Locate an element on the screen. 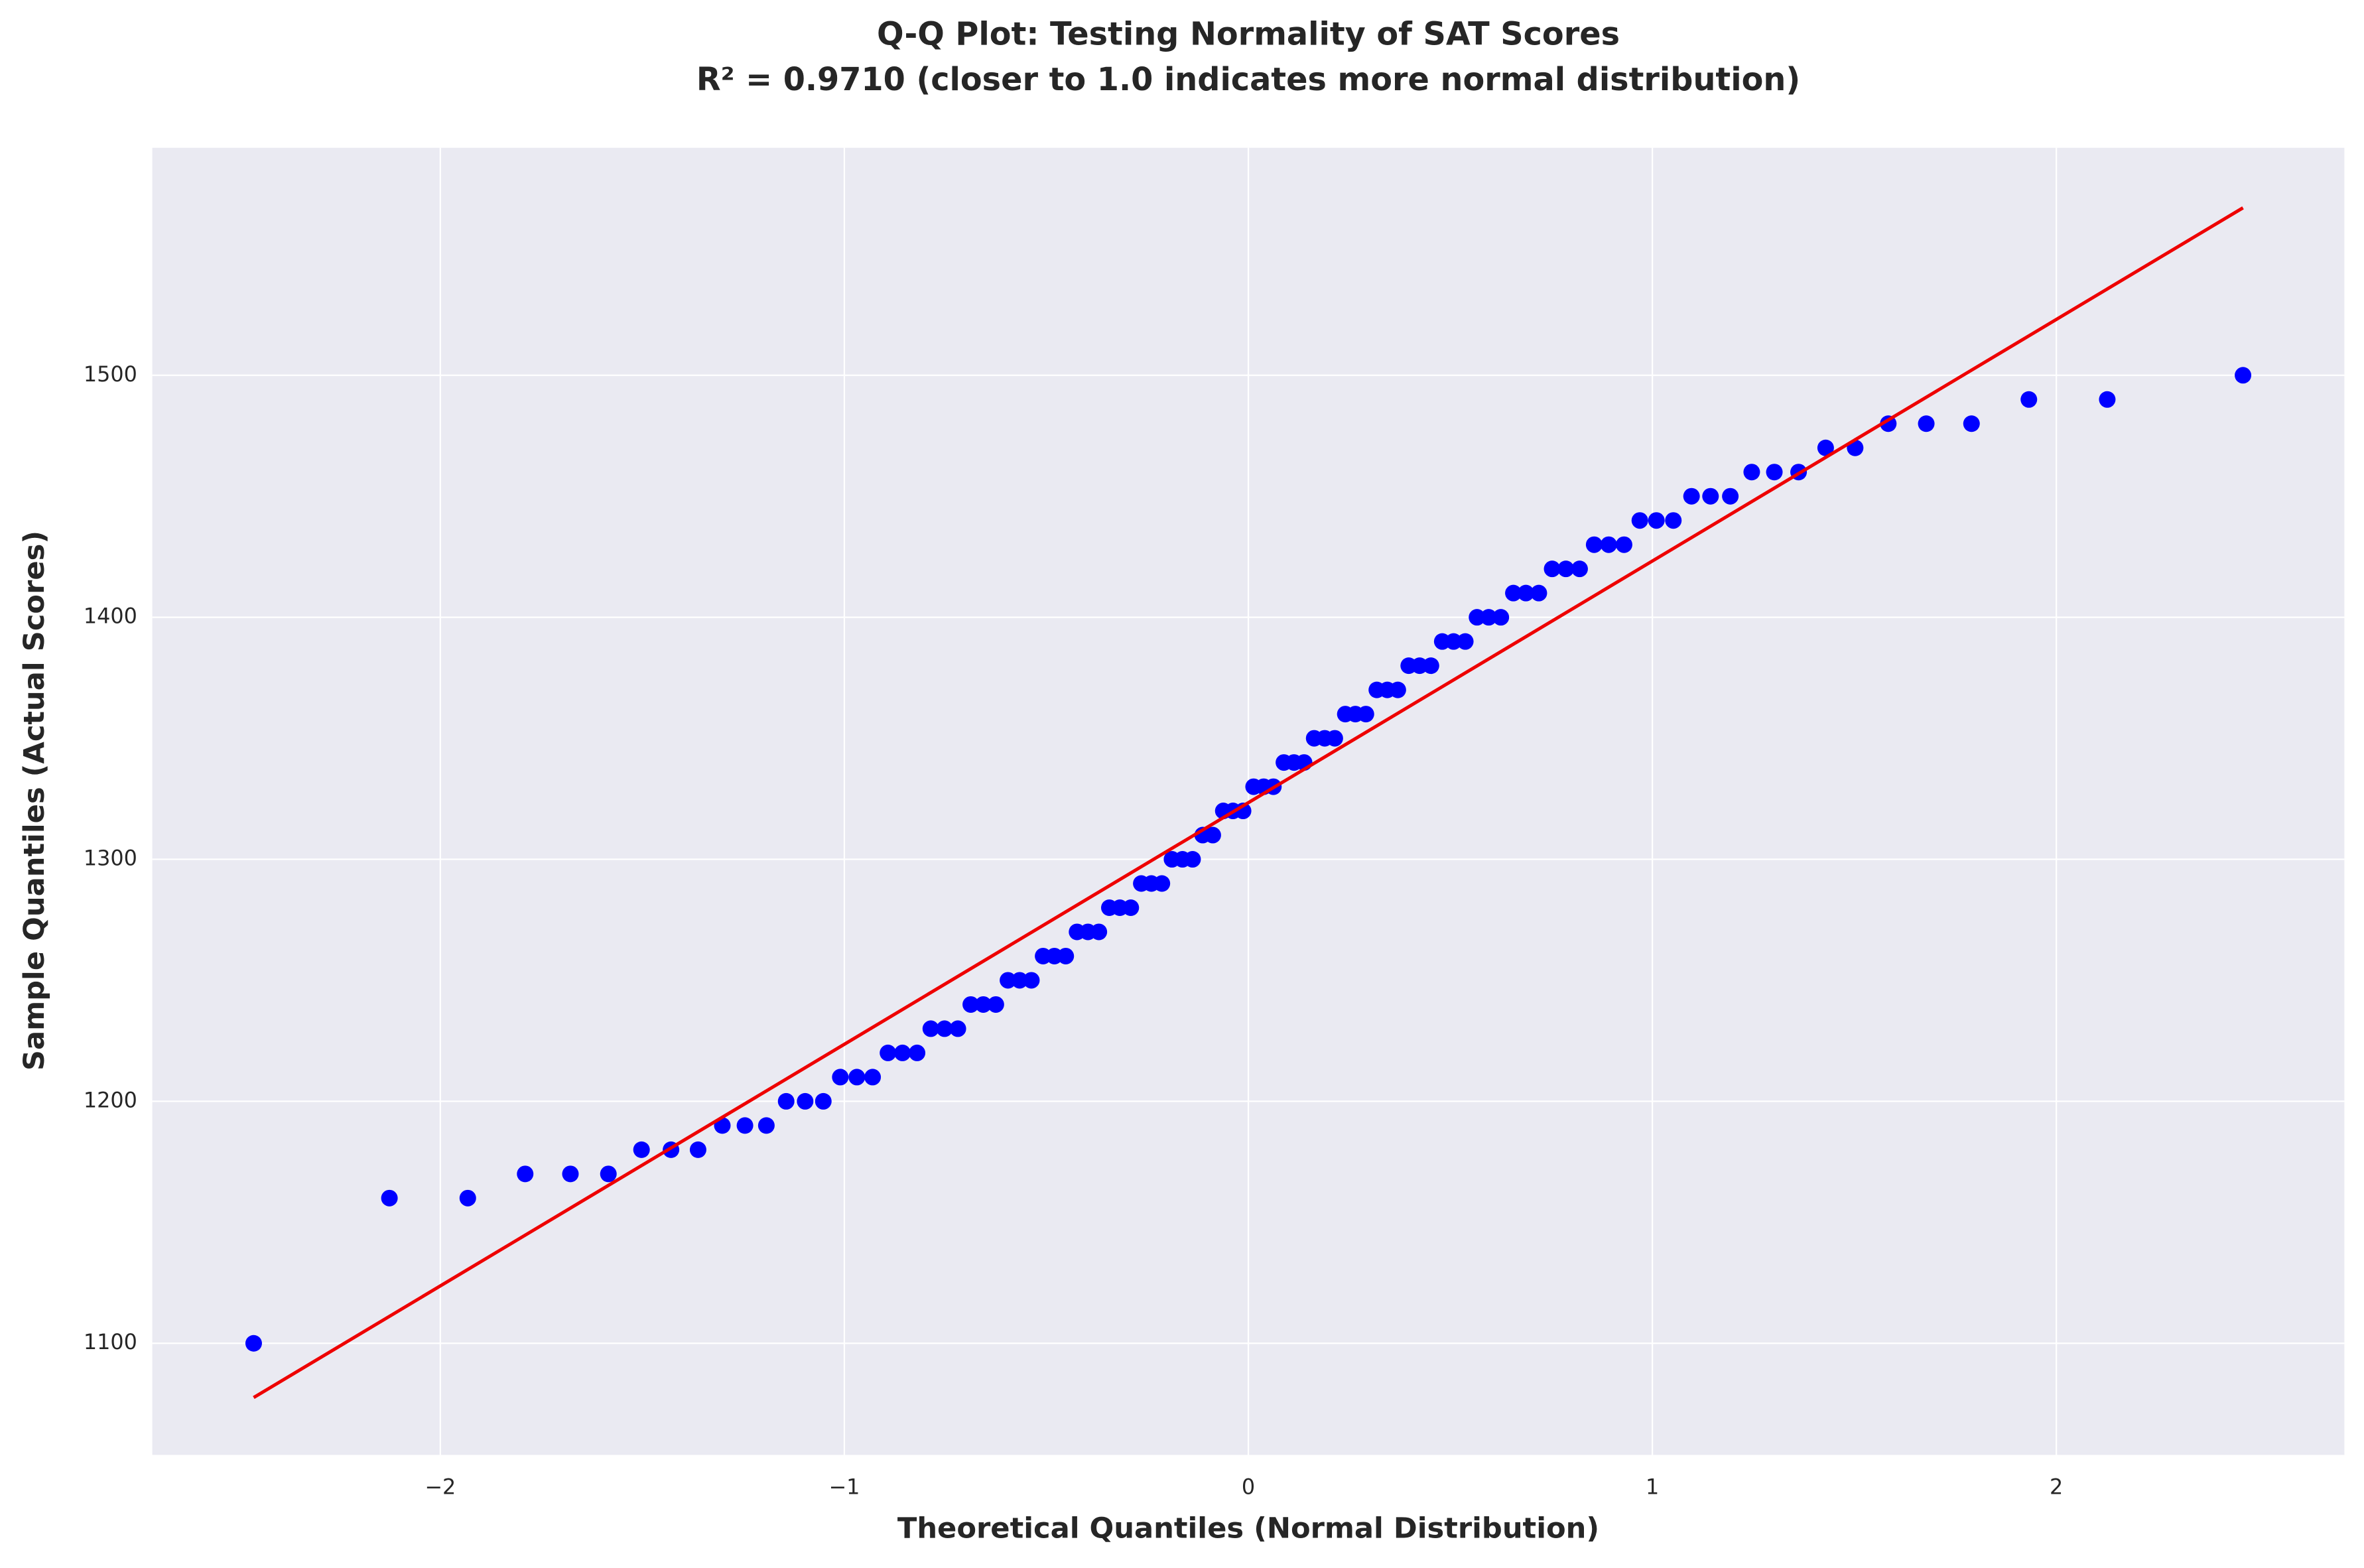 The width and height of the screenshot is (2364, 1568). x-tick-label: 0 is located at coordinates (1248, 1487).